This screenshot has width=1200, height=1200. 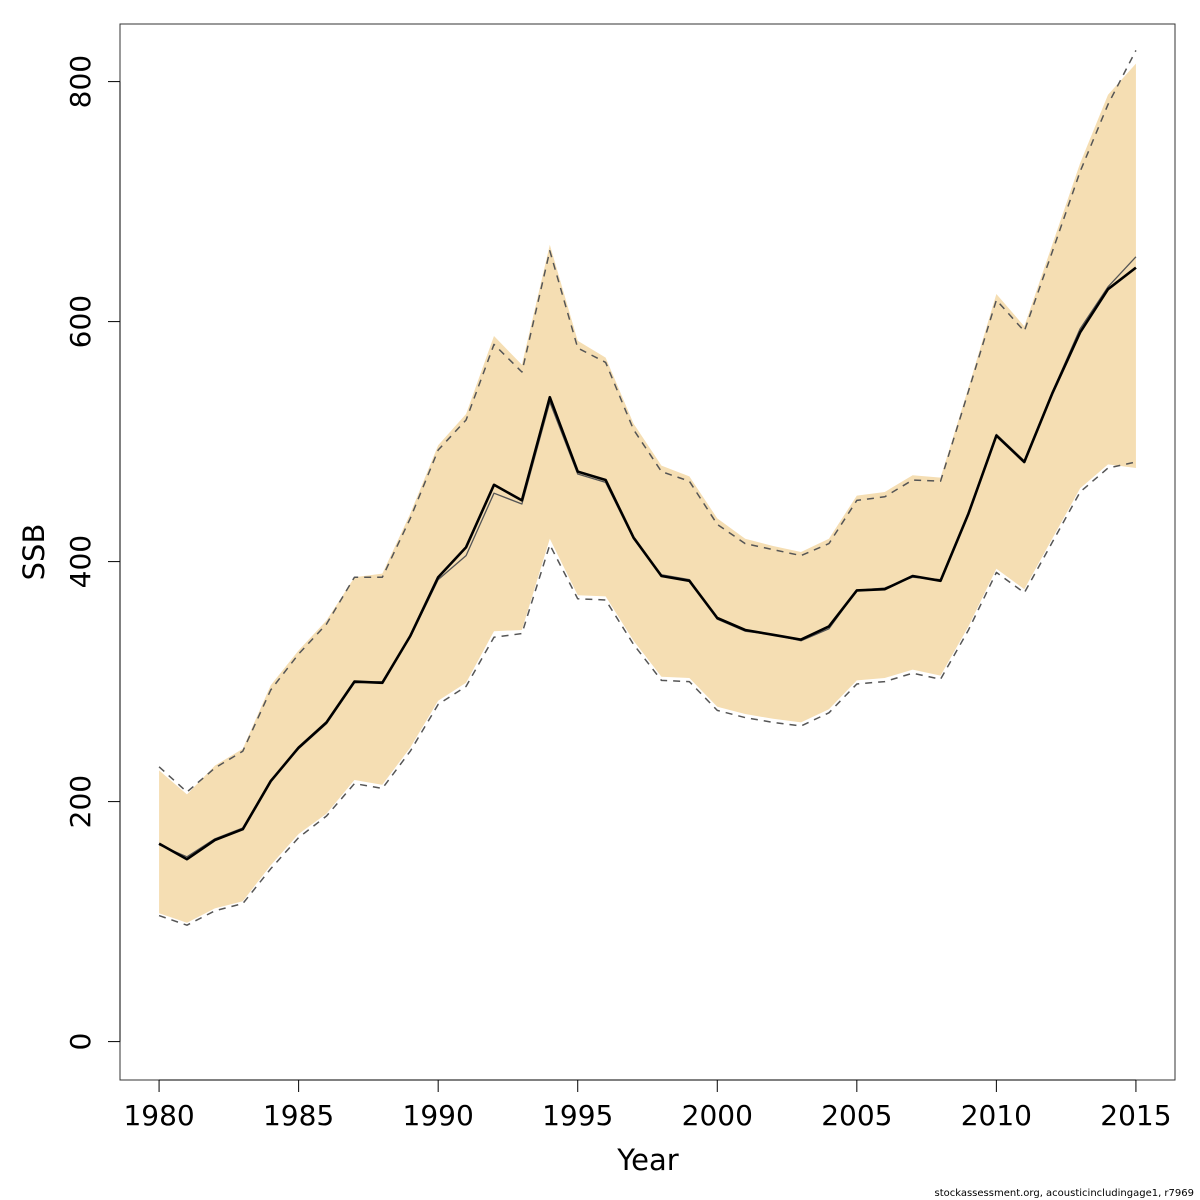 What do you see at coordinates (717, 1115) in the screenshot?
I see `x-tick-label: 2000` at bounding box center [717, 1115].